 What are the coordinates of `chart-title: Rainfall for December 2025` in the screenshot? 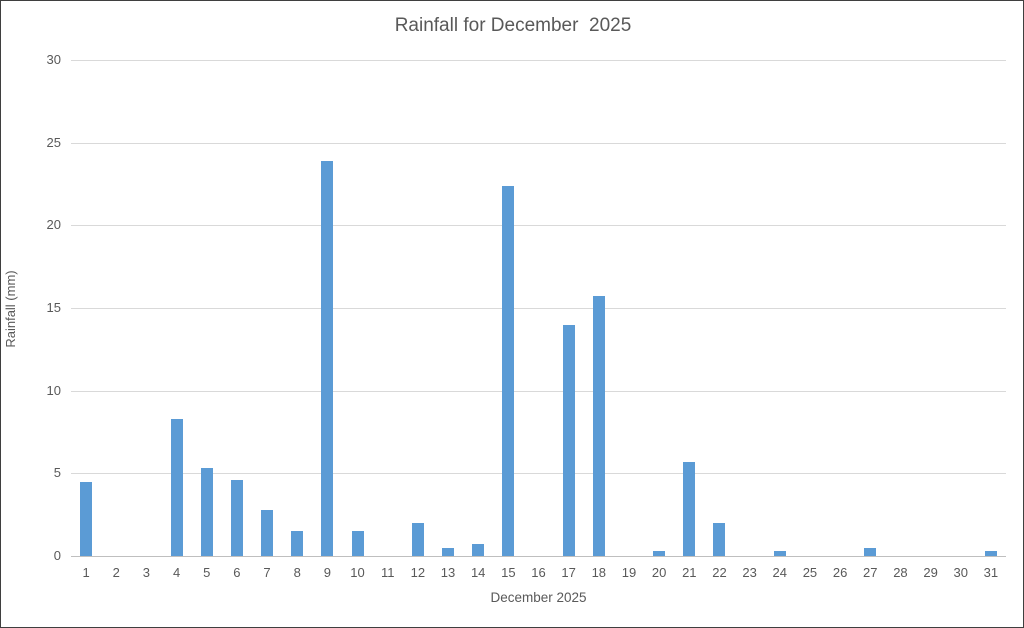 It's located at (513, 25).